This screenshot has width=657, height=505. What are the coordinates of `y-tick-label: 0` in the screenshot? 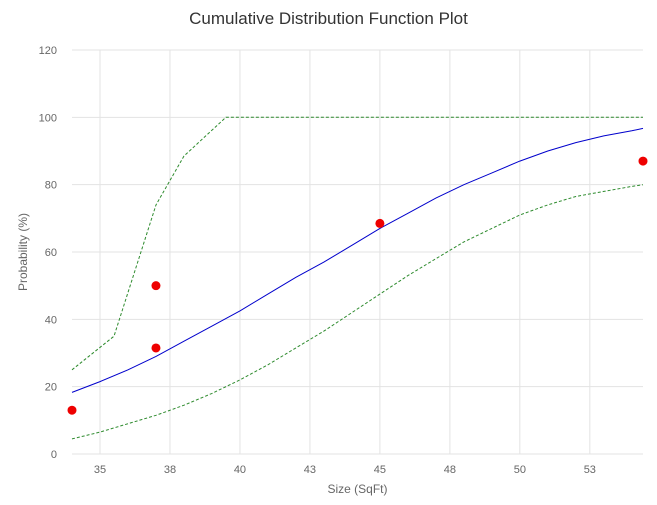 It's located at (54, 455).